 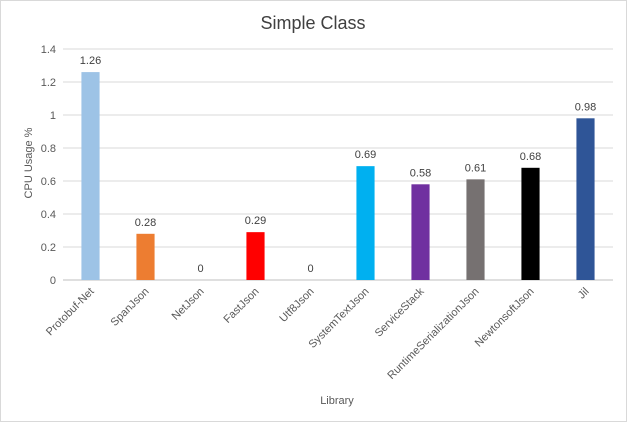 What do you see at coordinates (90, 176) in the screenshot?
I see `bar-protobuf-net` at bounding box center [90, 176].